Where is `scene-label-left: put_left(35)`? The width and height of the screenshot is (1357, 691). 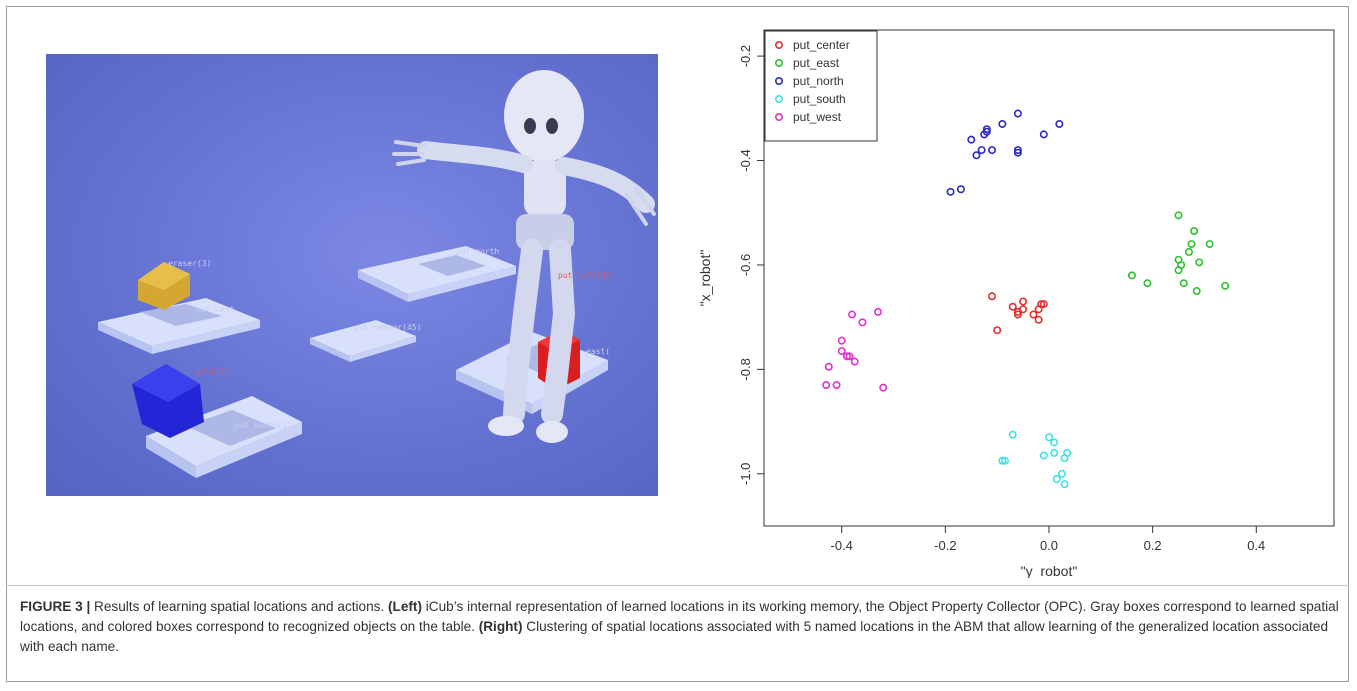
scene-label-left: put_left(35) is located at coordinates (587, 275).